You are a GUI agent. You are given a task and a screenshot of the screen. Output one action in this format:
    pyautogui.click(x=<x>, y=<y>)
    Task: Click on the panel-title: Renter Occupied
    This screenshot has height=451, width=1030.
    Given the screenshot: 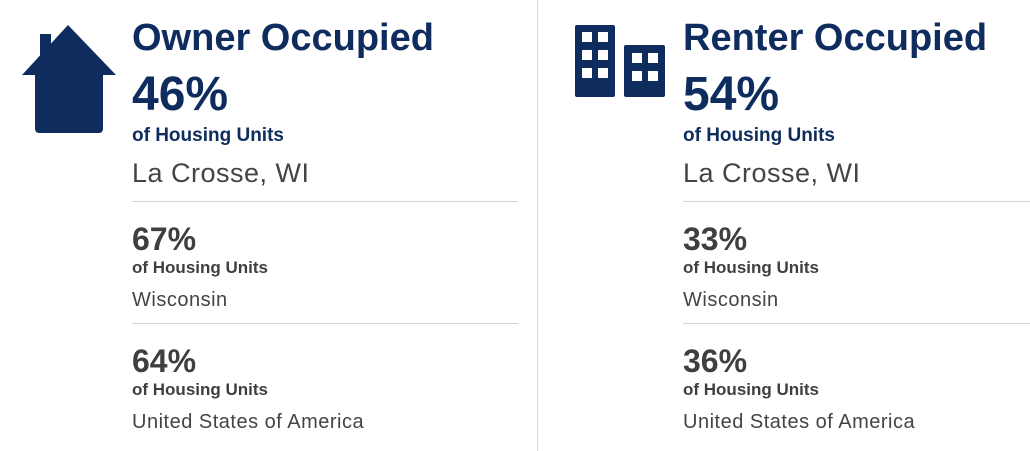 What is the action you would take?
    pyautogui.click(x=835, y=38)
    